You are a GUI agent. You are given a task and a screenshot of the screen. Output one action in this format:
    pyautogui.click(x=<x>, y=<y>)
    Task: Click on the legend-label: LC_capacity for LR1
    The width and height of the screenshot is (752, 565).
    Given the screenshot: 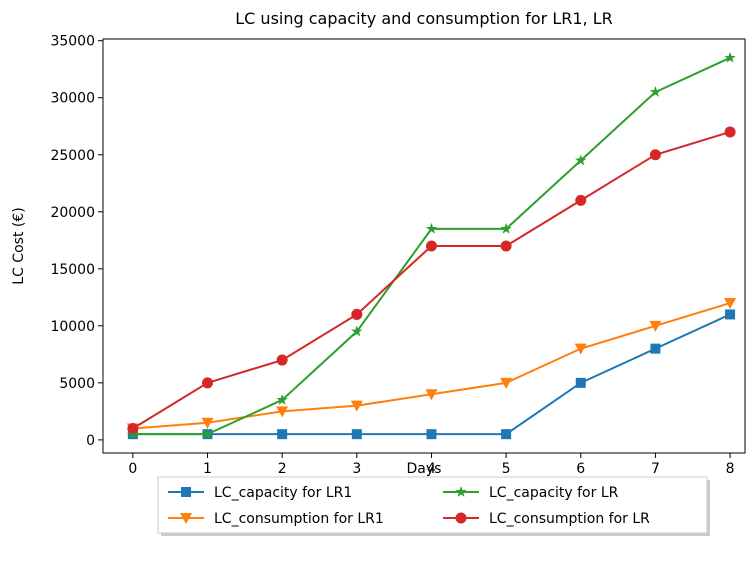 What is the action you would take?
    pyautogui.click(x=283, y=493)
    